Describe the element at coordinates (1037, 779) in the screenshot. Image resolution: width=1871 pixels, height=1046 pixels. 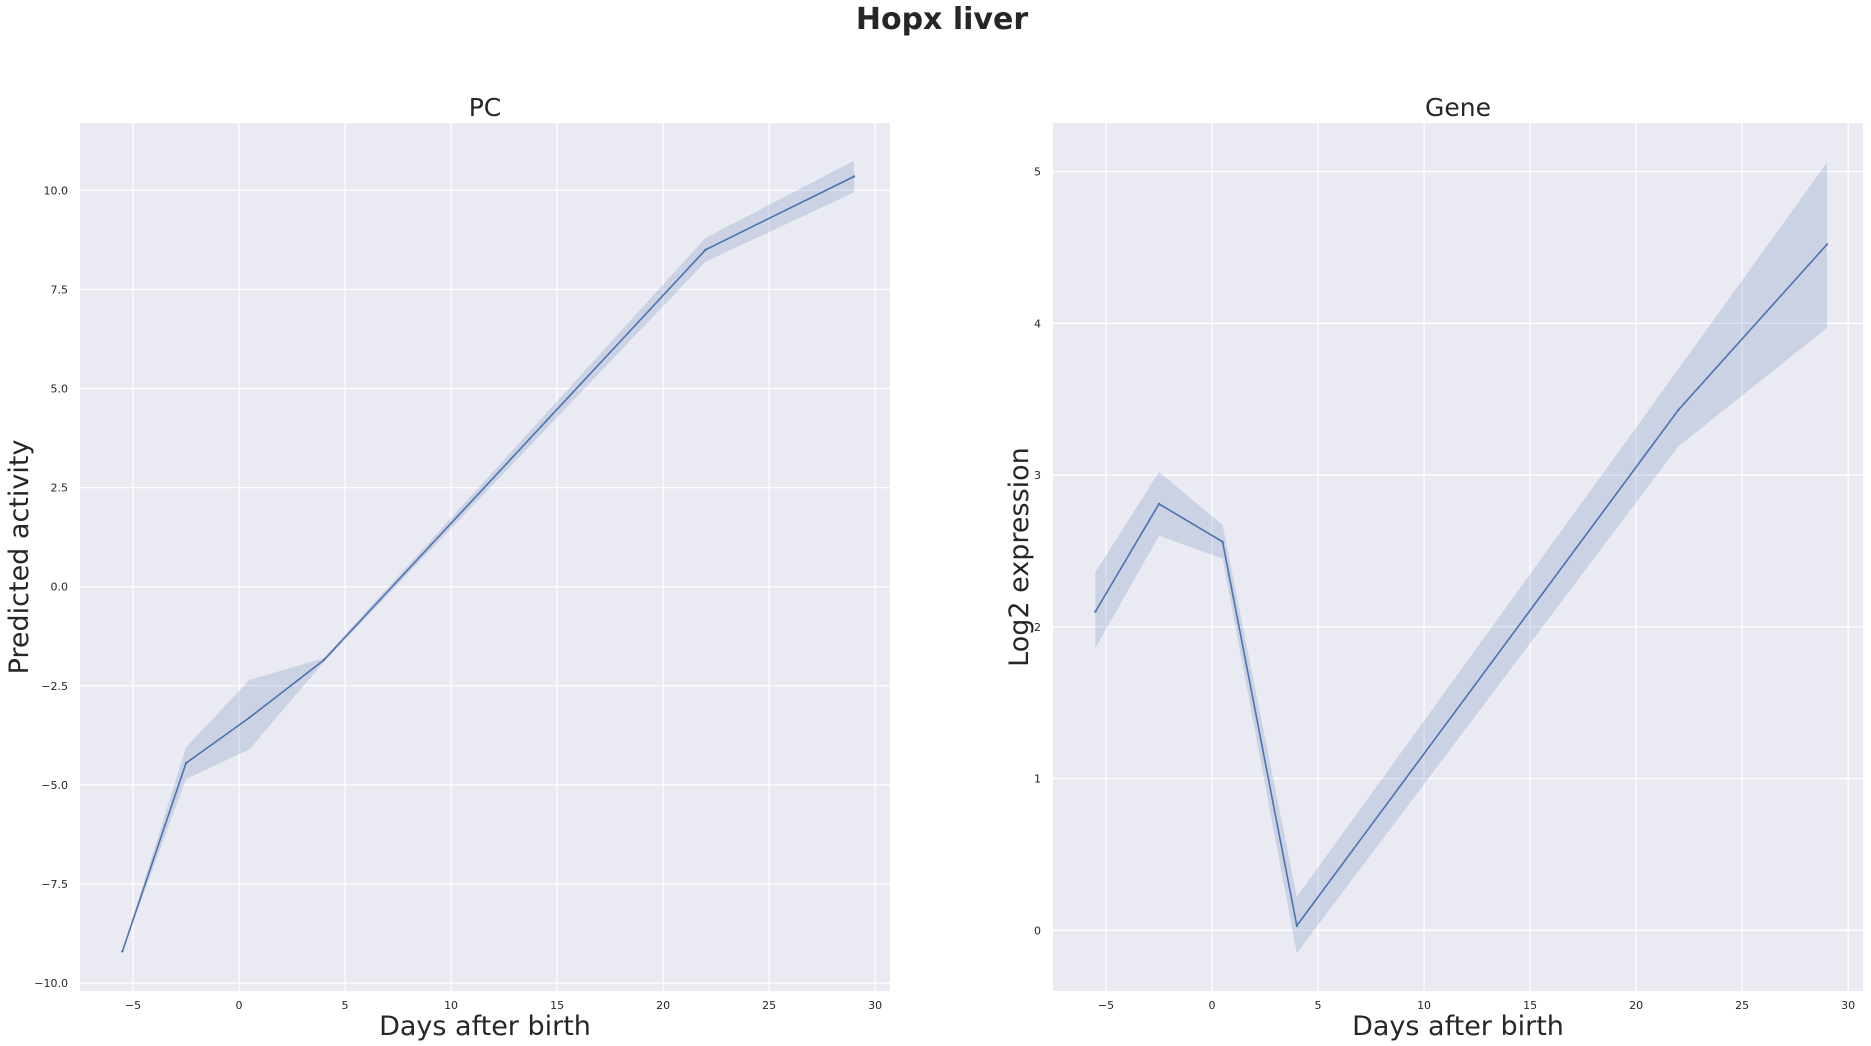
I see `y-tick-label: 1` at that location.